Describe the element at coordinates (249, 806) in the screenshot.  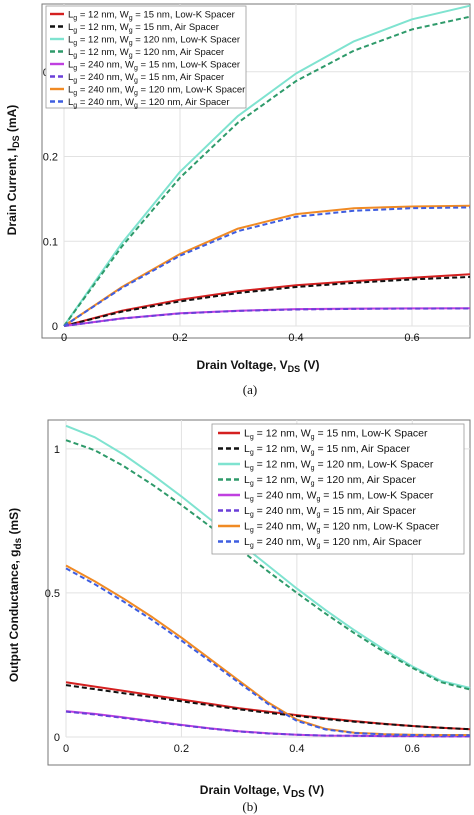
I see `chart-b-caption: (b)` at that location.